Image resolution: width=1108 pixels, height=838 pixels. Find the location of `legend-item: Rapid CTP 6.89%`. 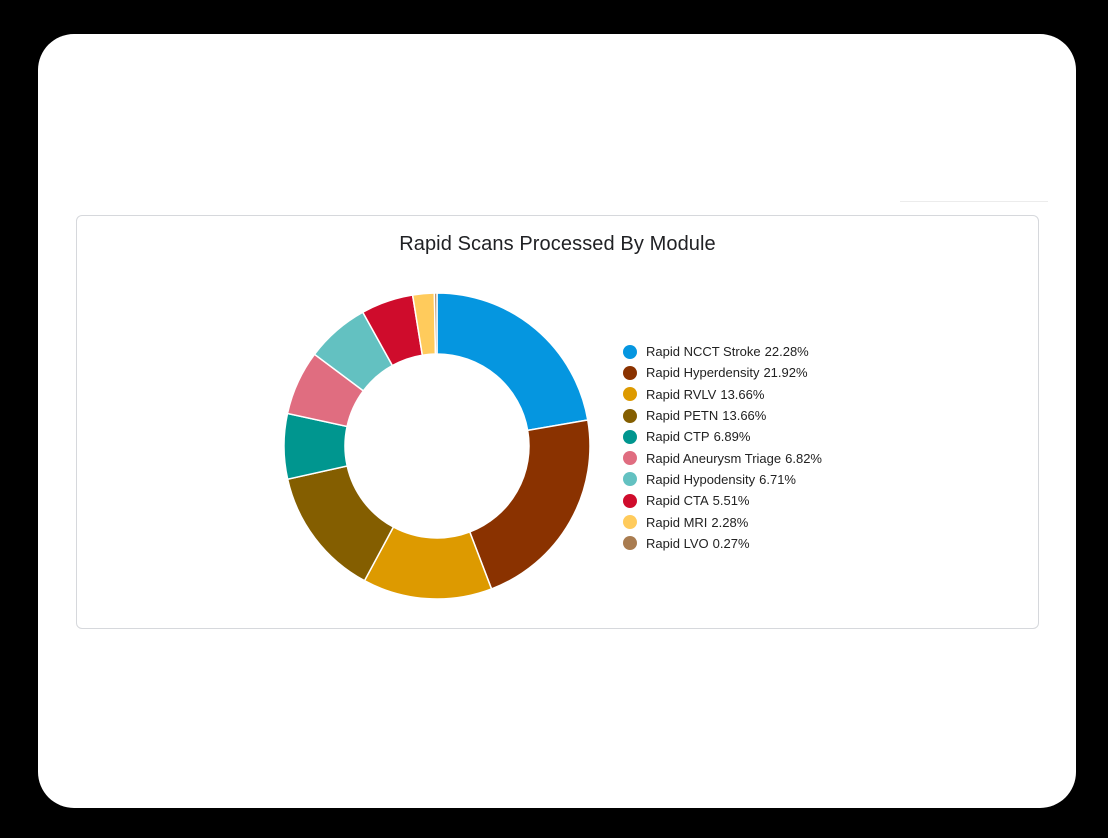

legend-item: Rapid CTP 6.89% is located at coordinates (722, 436).